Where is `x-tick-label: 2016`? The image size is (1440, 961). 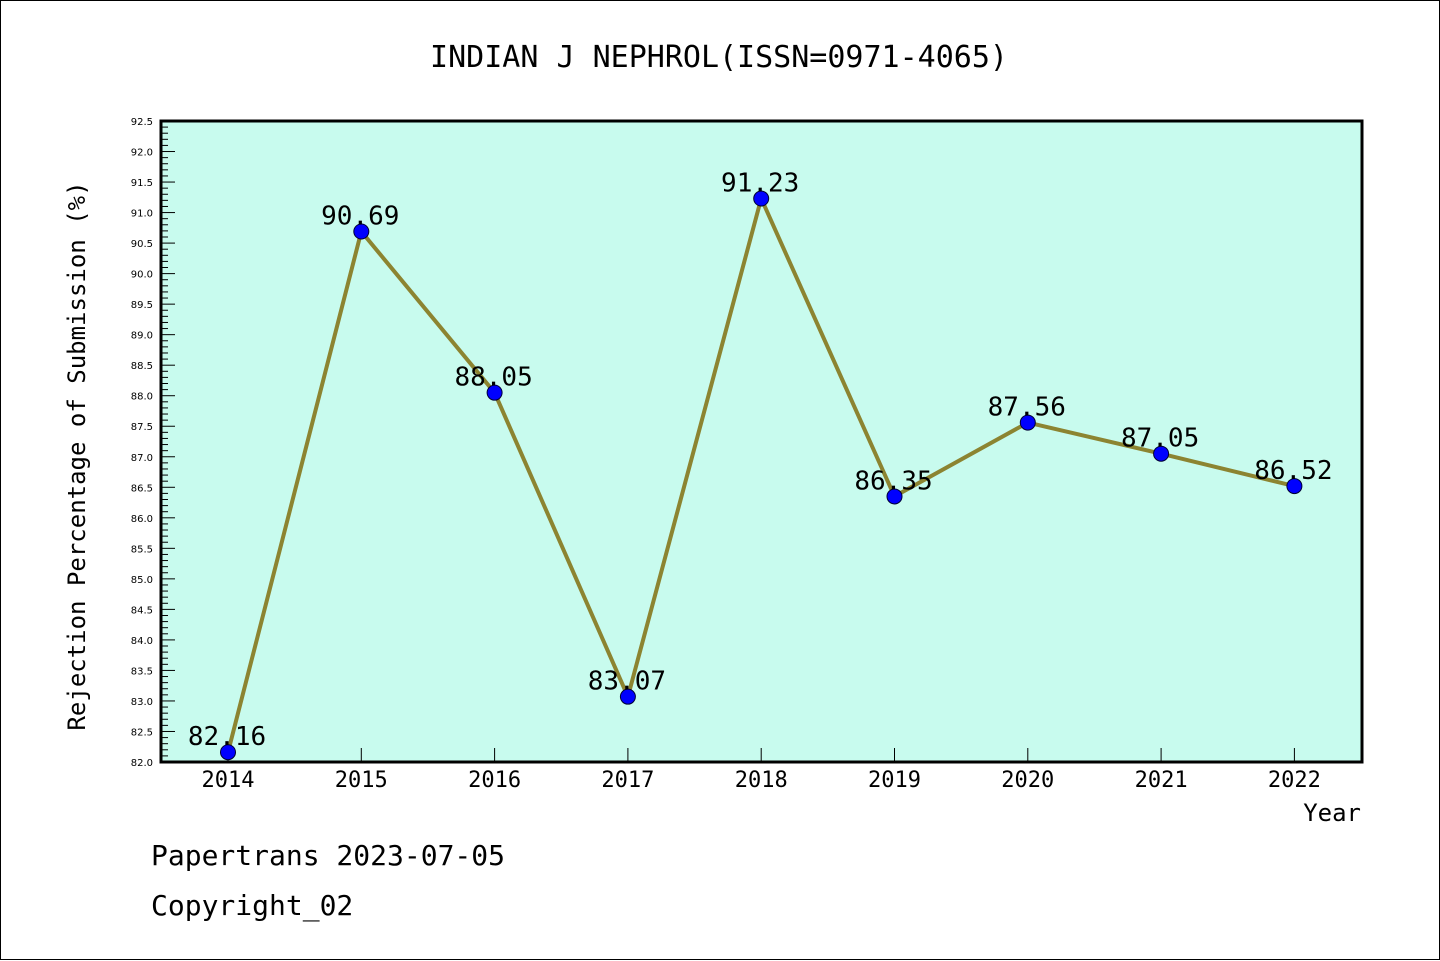
x-tick-label: 2016 is located at coordinates (494, 780).